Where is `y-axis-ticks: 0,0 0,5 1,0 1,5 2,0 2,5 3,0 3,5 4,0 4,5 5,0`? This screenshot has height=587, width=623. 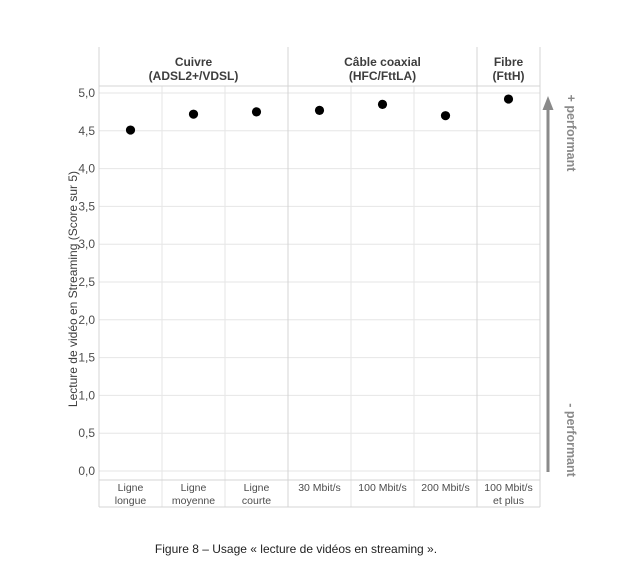 y-axis-ticks: 0,0 0,5 1,0 1,5 2,0 2,5 3,0 3,5 4,0 4,5 5,0 is located at coordinates (86, 282).